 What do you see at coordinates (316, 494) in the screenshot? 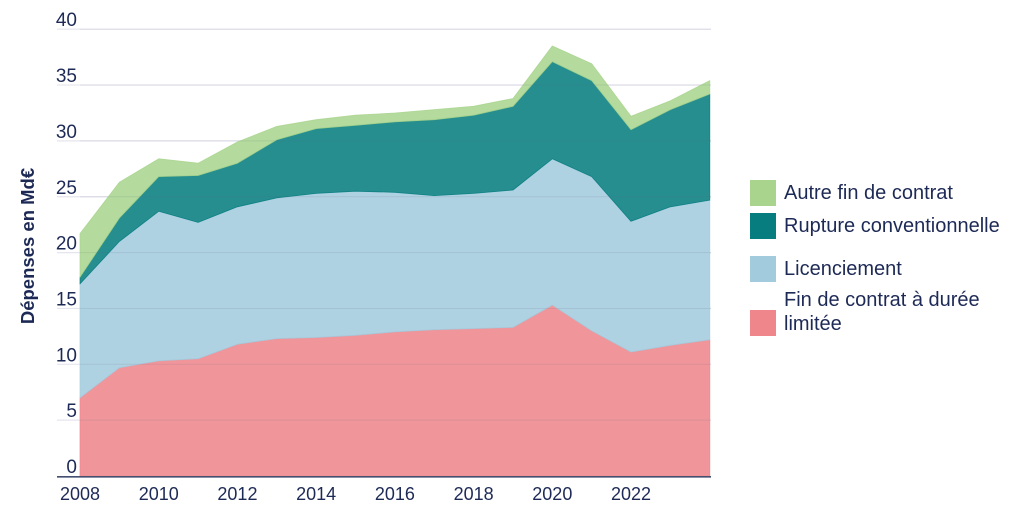
I see `x-tick-label-2014: 2014` at bounding box center [316, 494].